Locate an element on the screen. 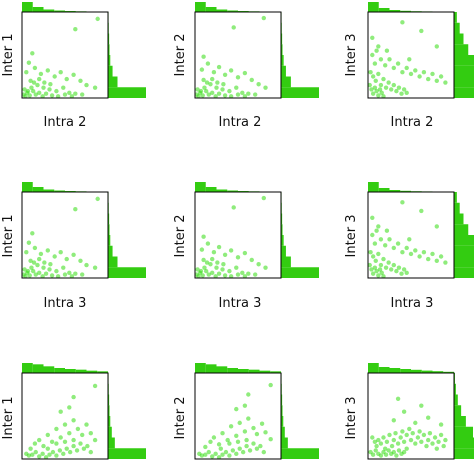 The height and width of the screenshot is (474, 474). panel-9: Inter 3 is located at coordinates (409, 411).